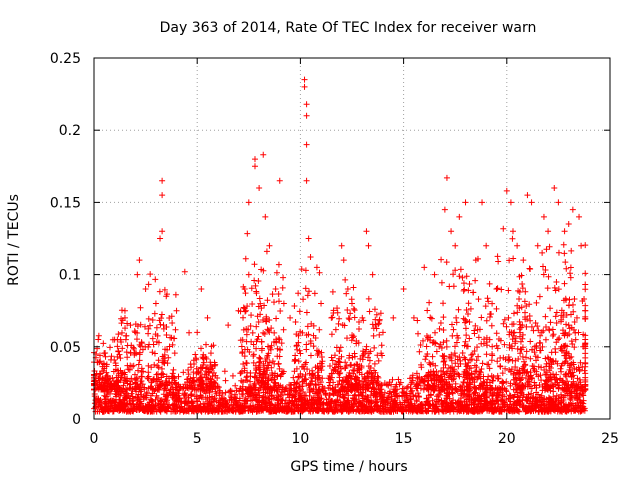 Image resolution: width=640 pixels, height=480 pixels. What do you see at coordinates (348, 467) in the screenshot?
I see `x-axis-label: GPS time / hours` at bounding box center [348, 467].